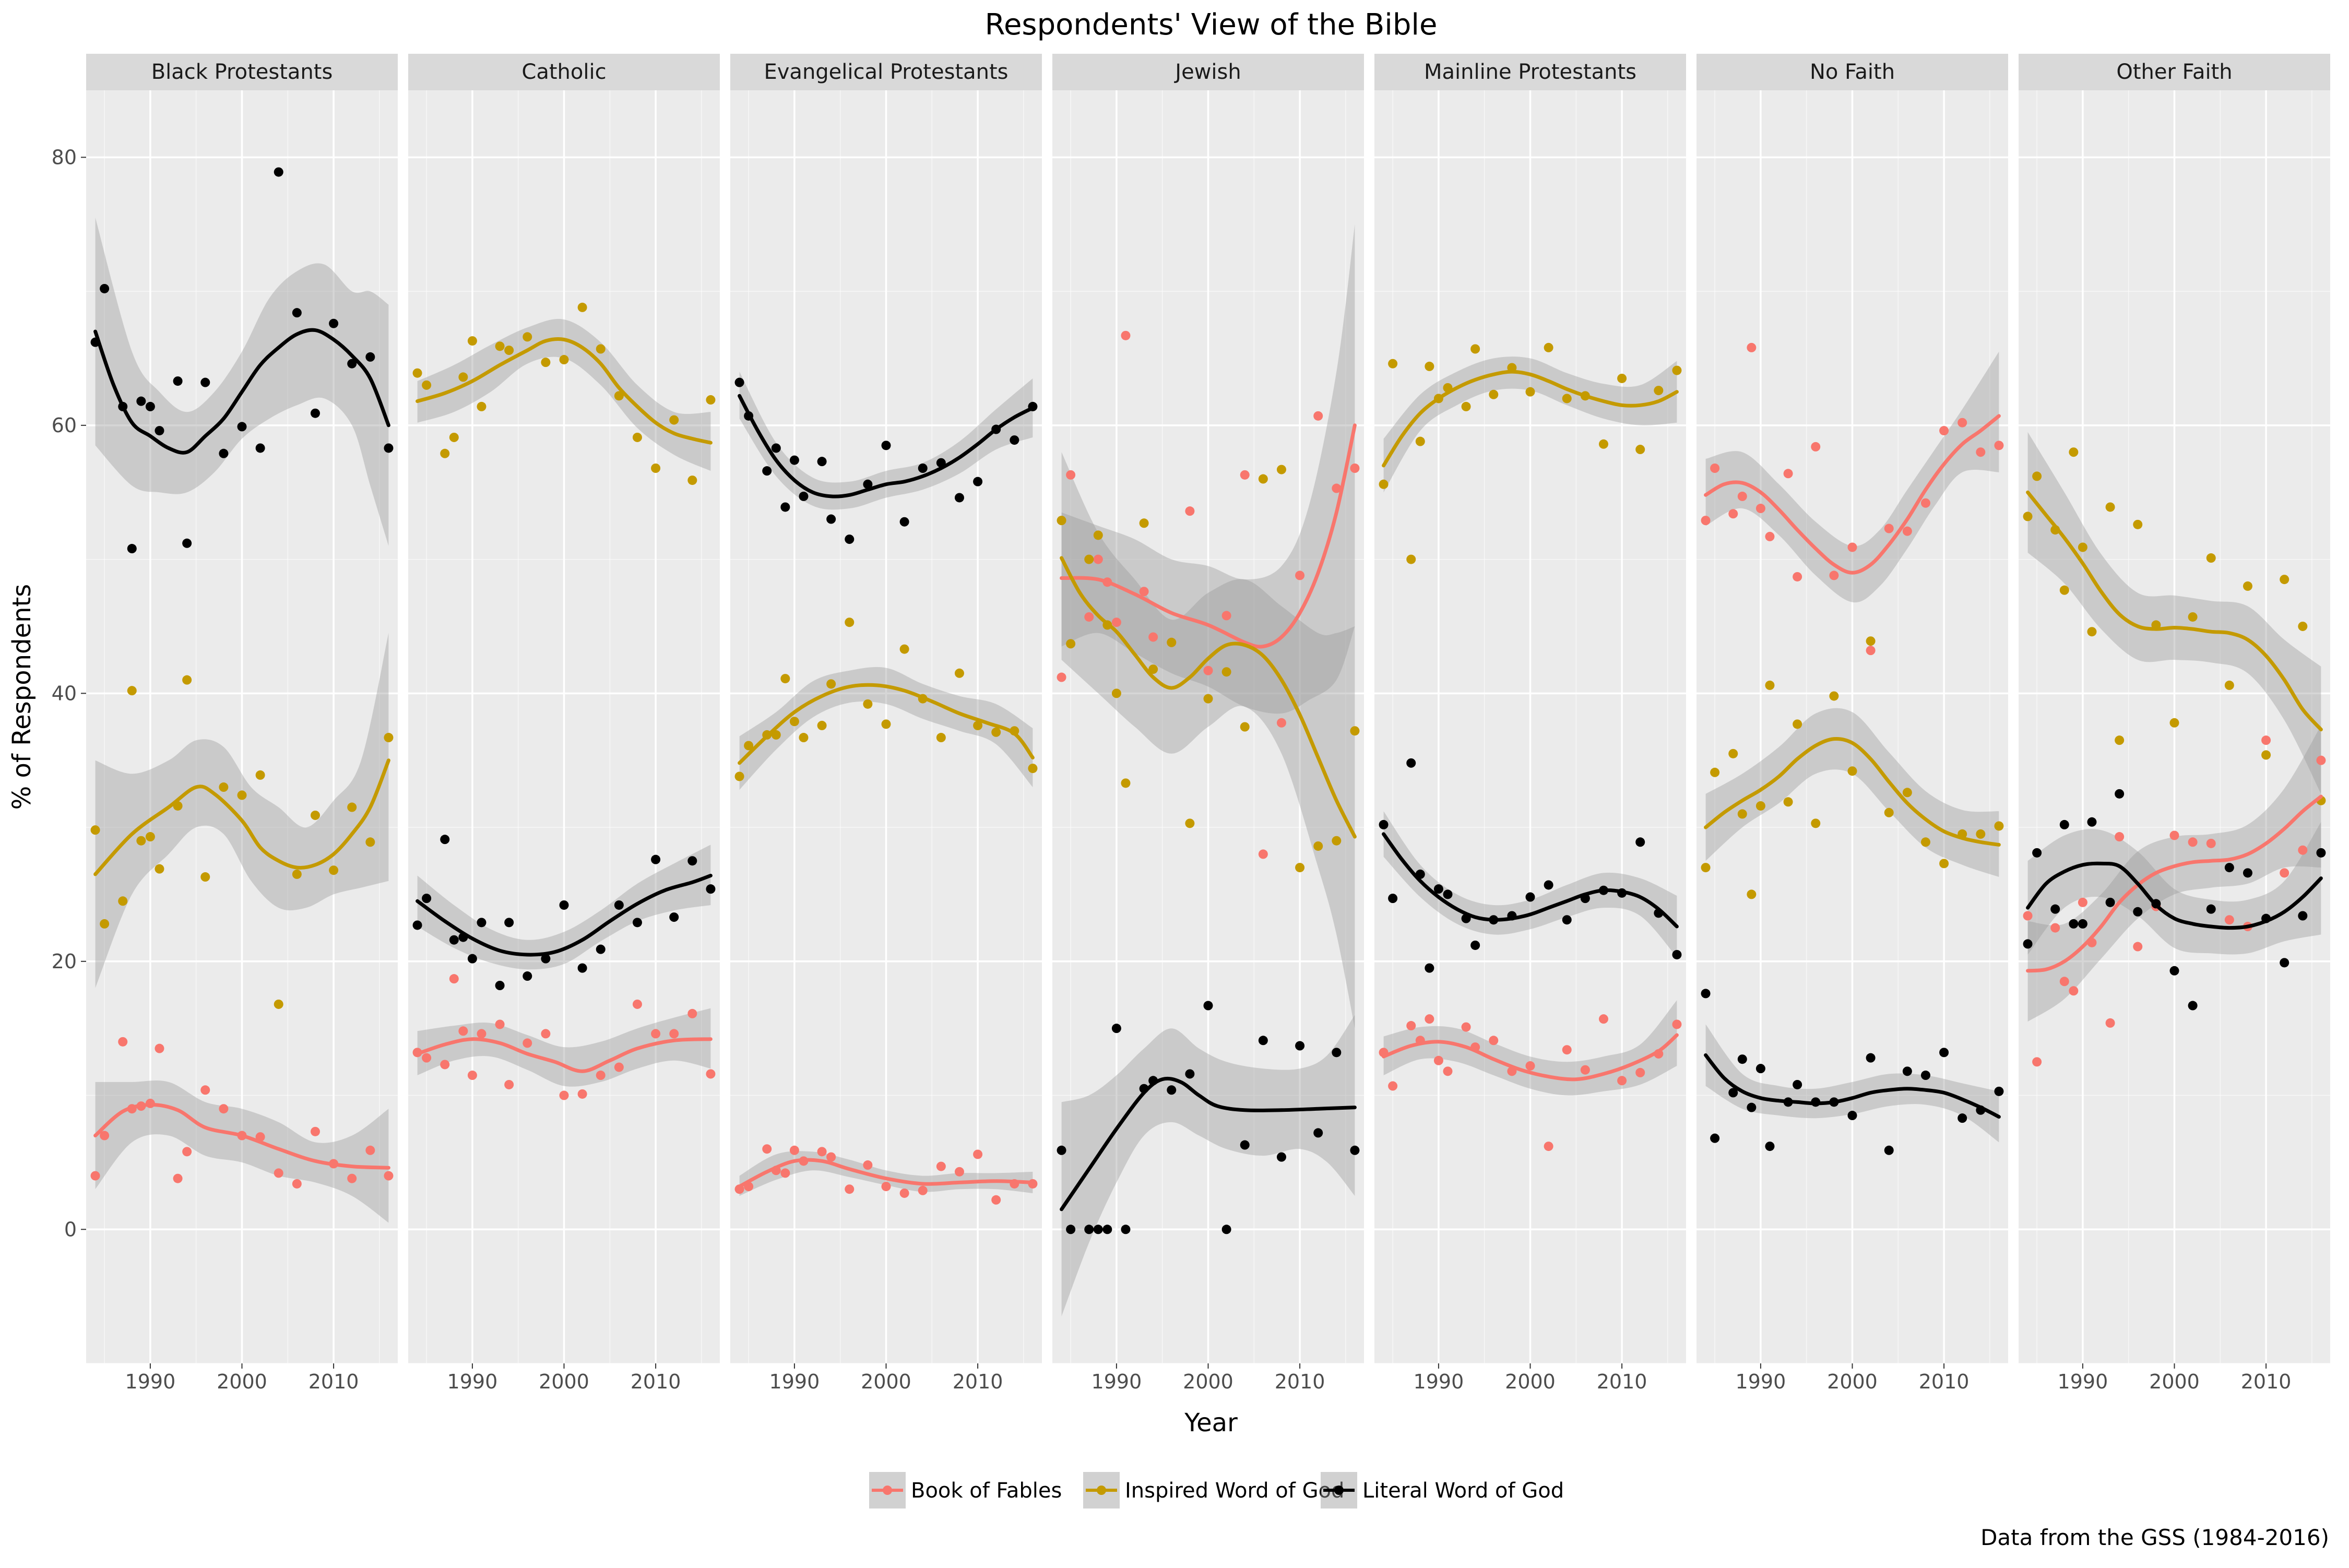  I want to click on y-axis-title: % of Respondents, so click(22, 697).